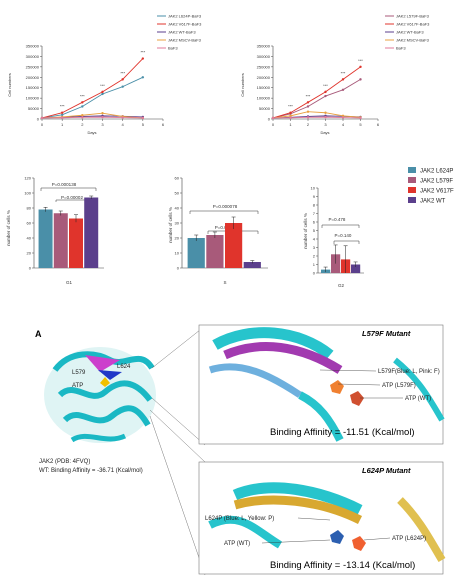 This screenshot has height=580, width=466. I want to click on panel-c-title: L624P Mutant, so click(386, 470).